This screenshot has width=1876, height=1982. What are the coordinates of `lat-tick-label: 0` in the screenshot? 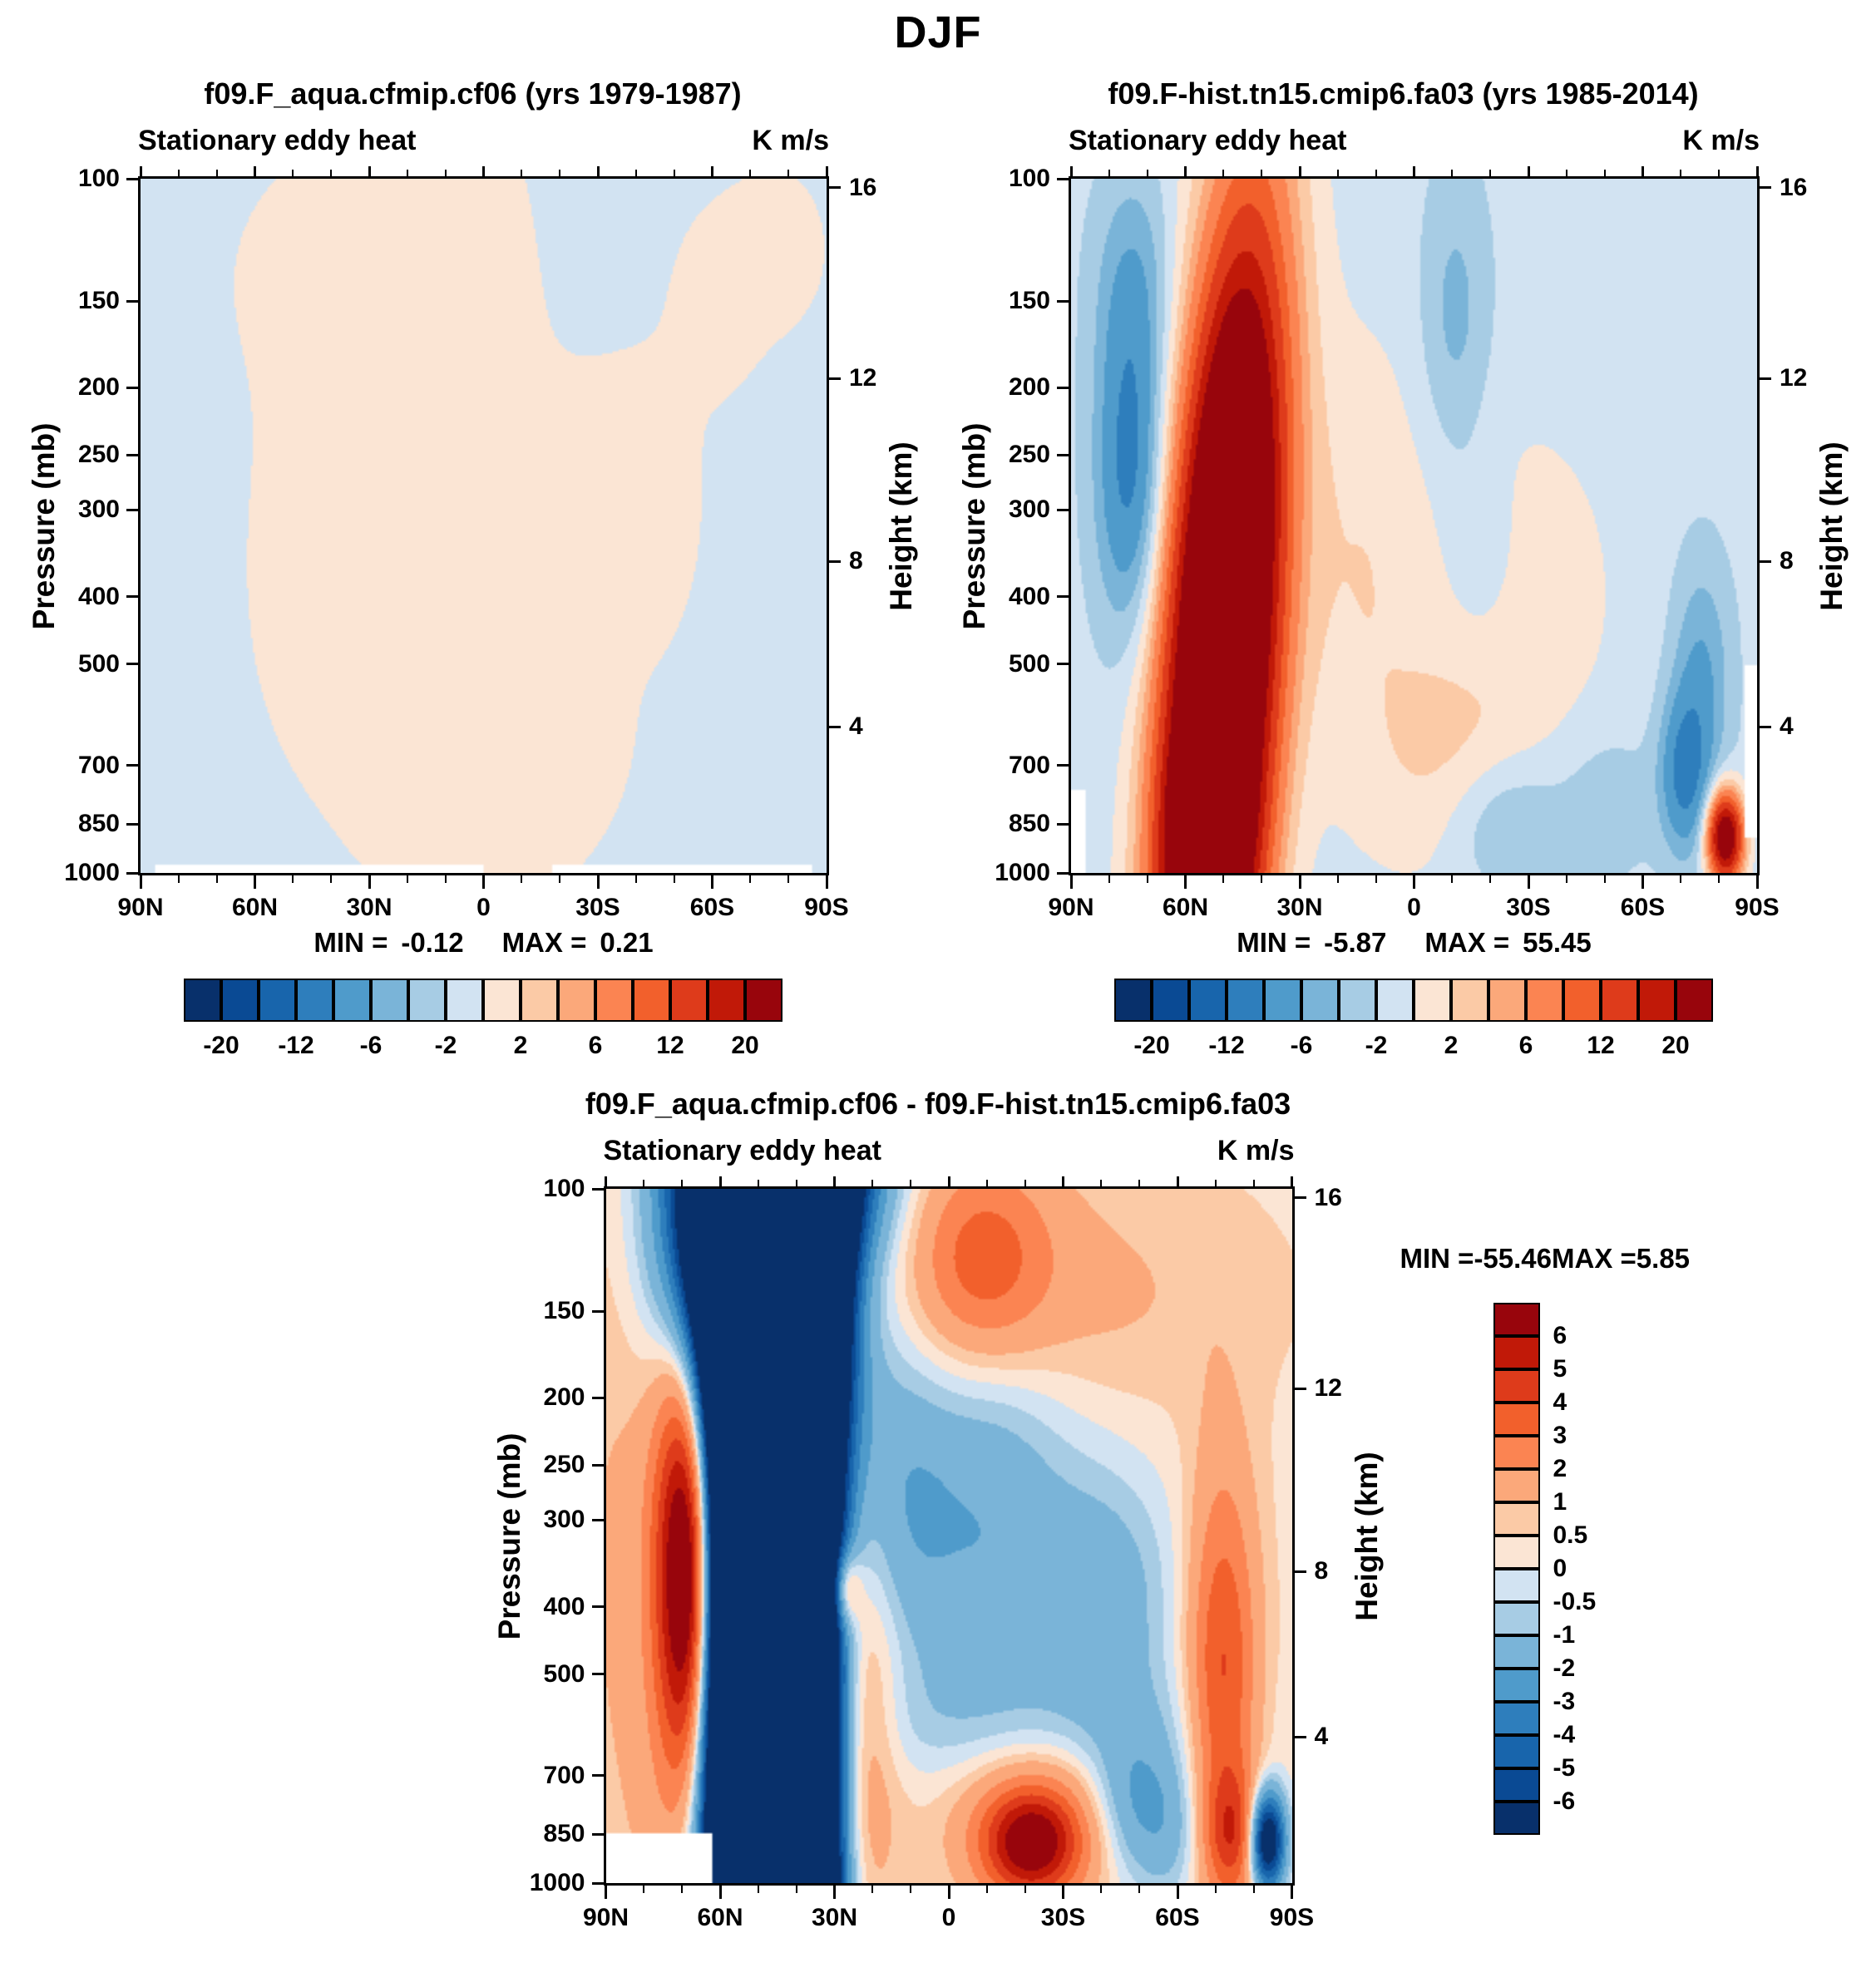 It's located at (1414, 907).